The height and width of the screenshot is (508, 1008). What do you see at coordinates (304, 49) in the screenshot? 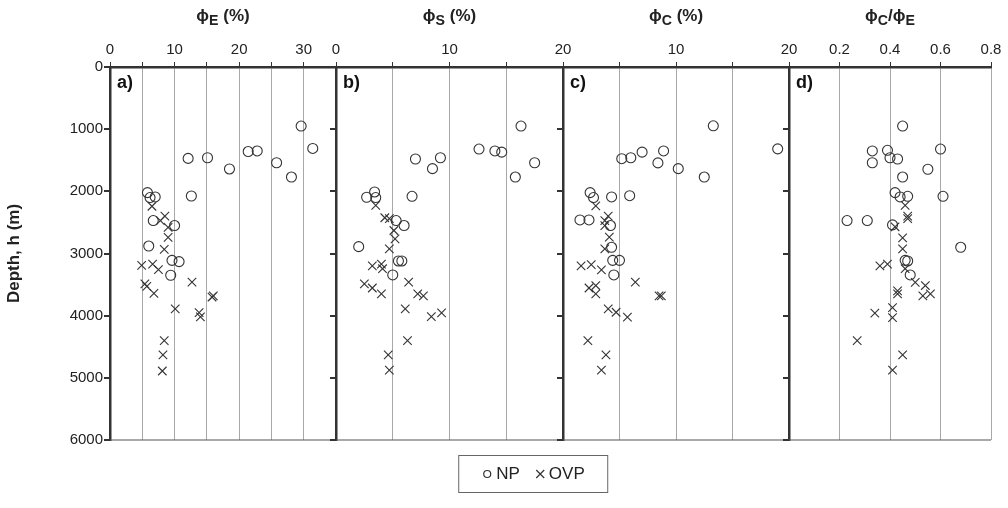
I see `x-tick-label: 30` at bounding box center [304, 49].